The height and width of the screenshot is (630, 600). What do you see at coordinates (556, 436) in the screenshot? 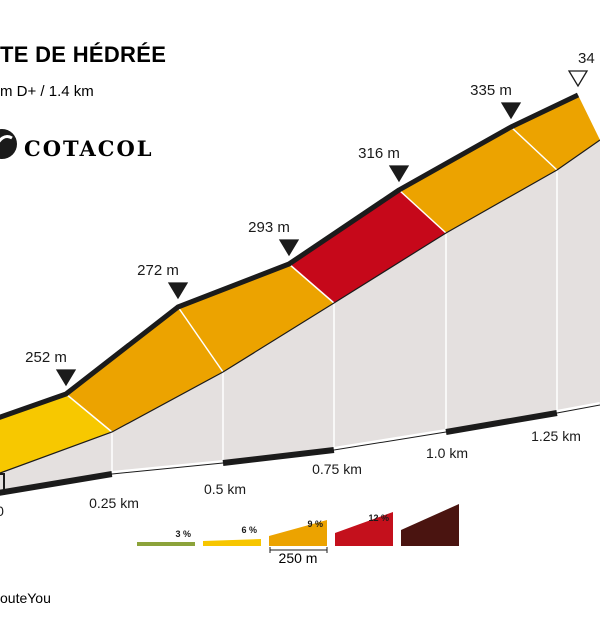
I see `x-tick-label-5: 1.25 km` at bounding box center [556, 436].